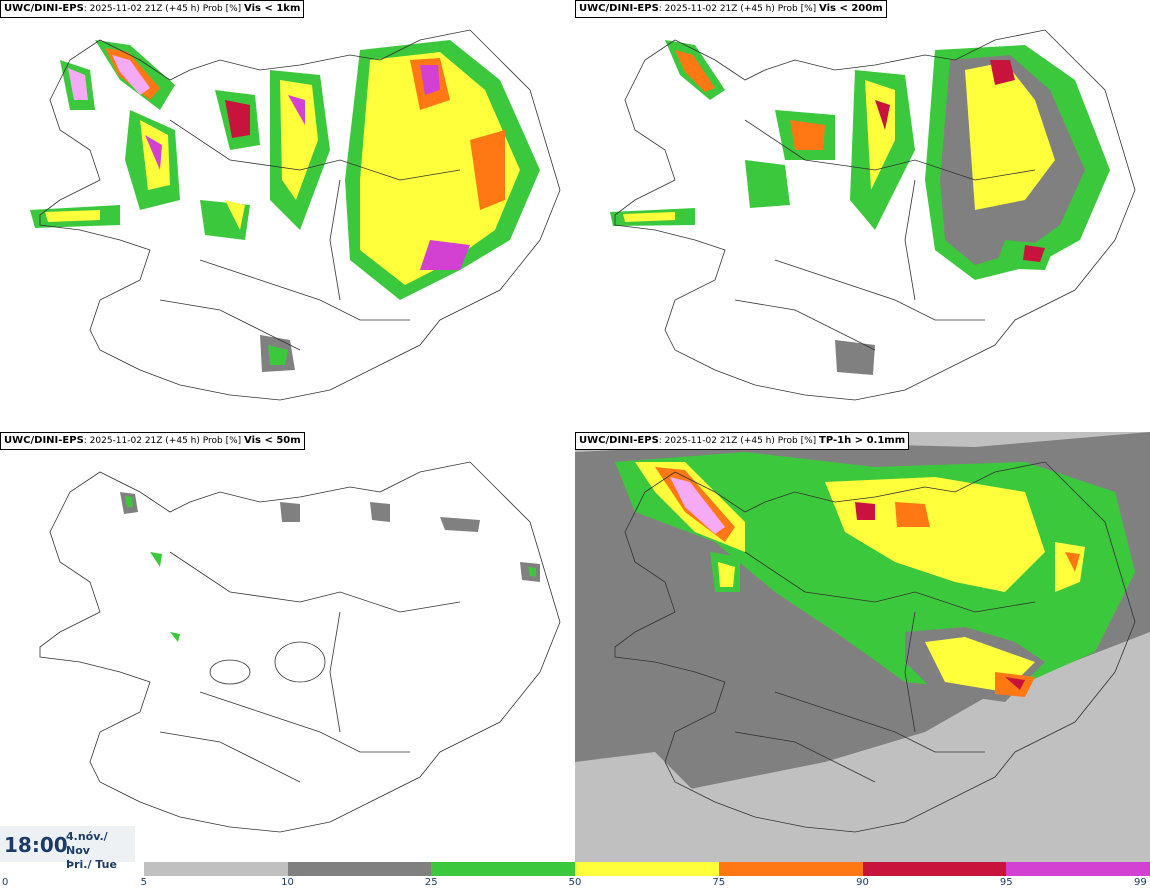 The image size is (1150, 891). Describe the element at coordinates (91, 864) in the screenshot. I see `valid-date-line2: Þri./ Tue` at that location.